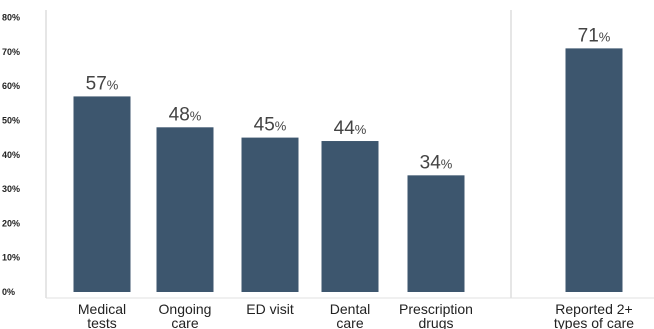  I want to click on y-tick-label: 10%, so click(11, 258).